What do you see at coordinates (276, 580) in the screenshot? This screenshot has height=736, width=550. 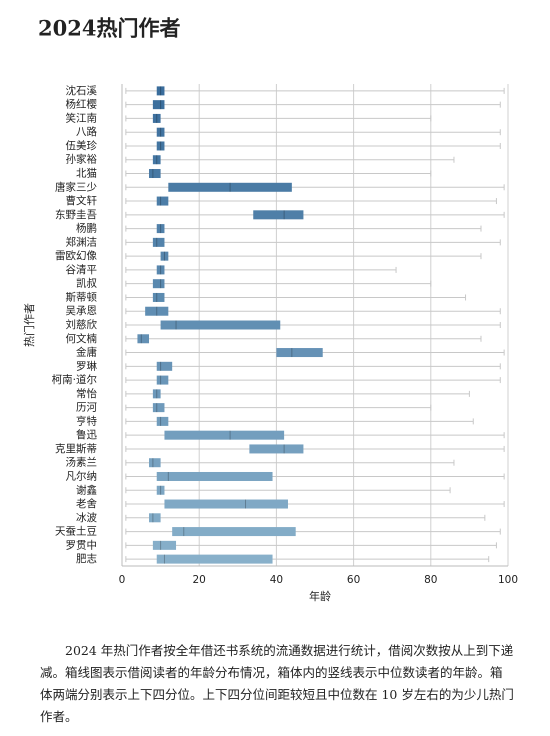 I see `x-tick-label: 40` at bounding box center [276, 580].